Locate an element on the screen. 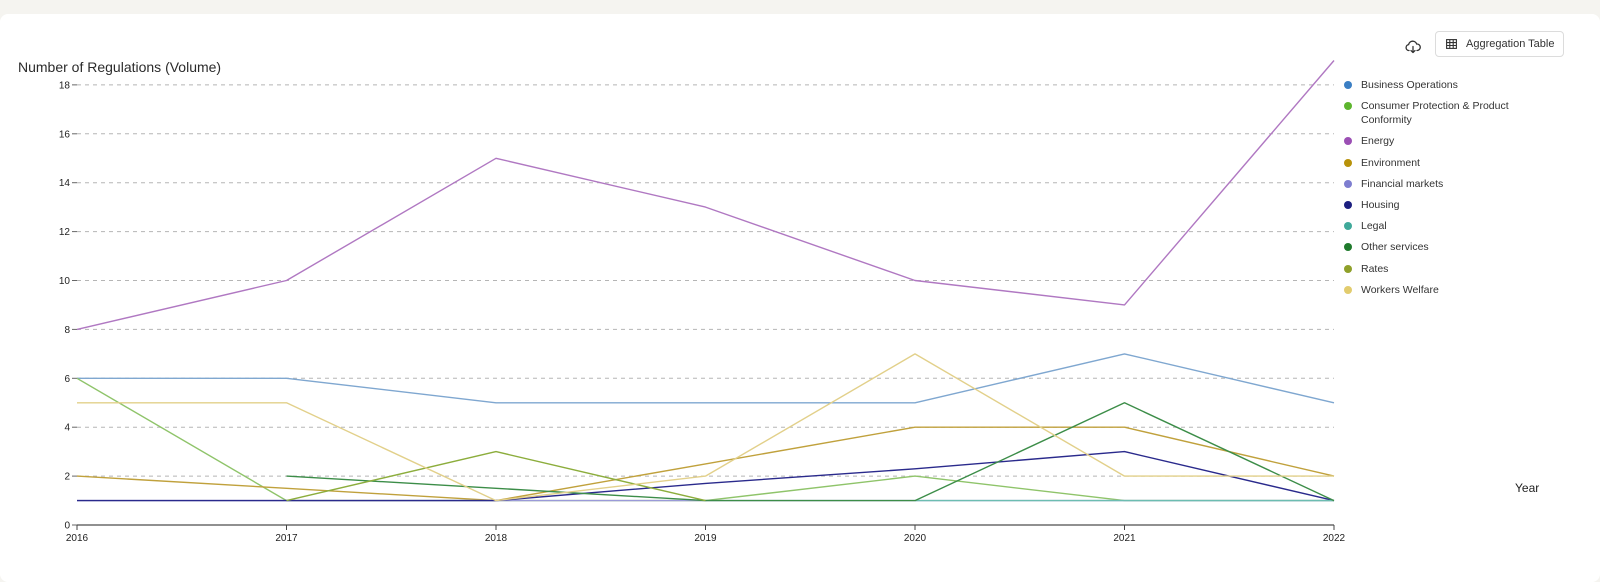 The image size is (1600, 582). legend-label: Business Operations is located at coordinates (1409, 85).